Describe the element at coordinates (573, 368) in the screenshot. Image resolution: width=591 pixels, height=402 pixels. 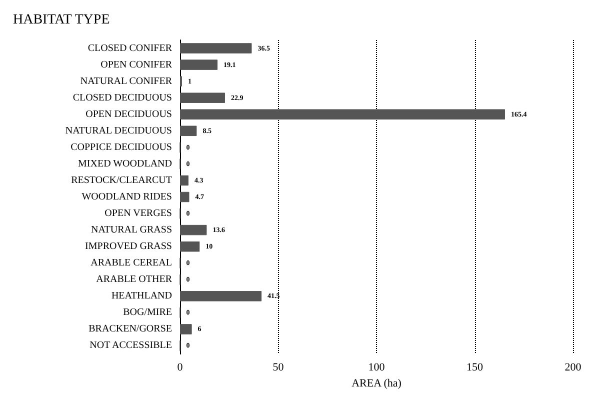
I see `x-tick-label: 200` at that location.